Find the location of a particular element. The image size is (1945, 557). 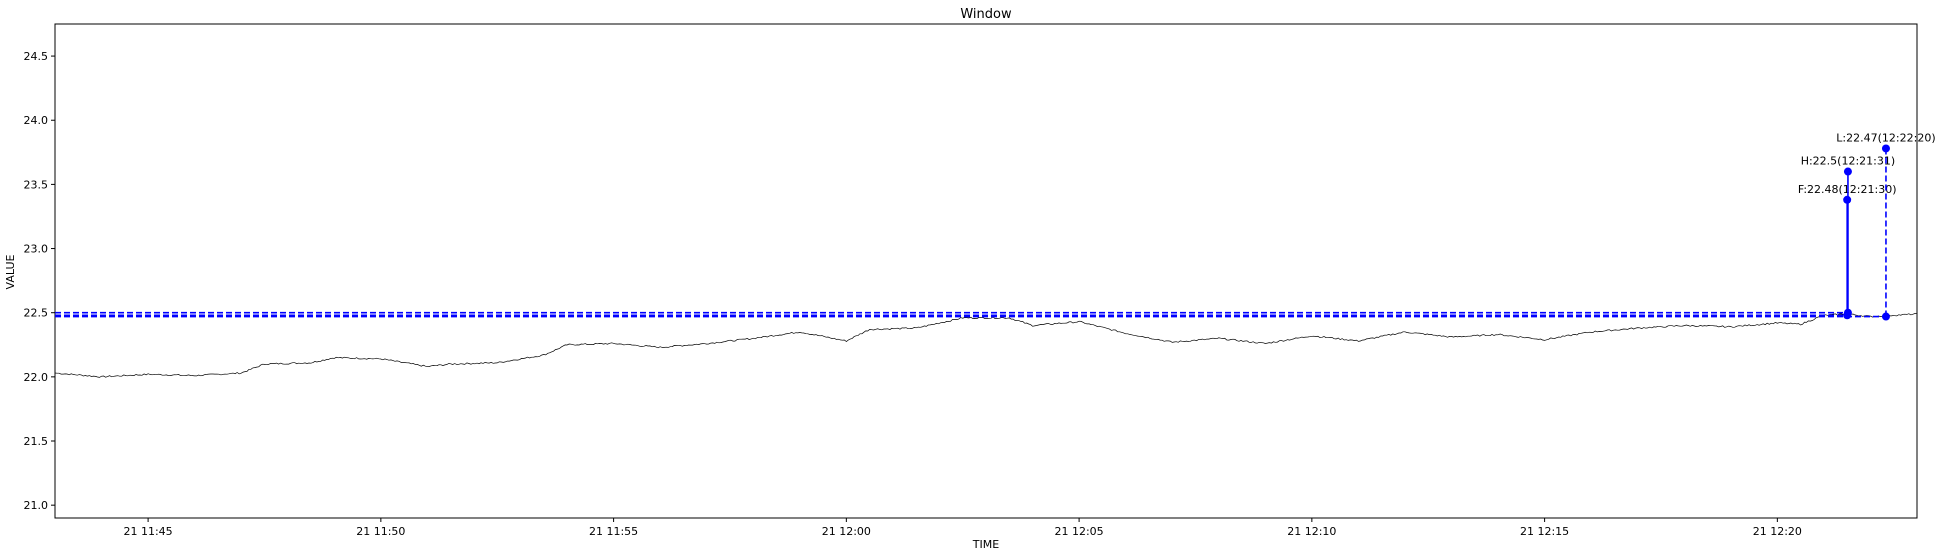

marker-label: H:22.5(12:21:31) is located at coordinates (1848, 161).